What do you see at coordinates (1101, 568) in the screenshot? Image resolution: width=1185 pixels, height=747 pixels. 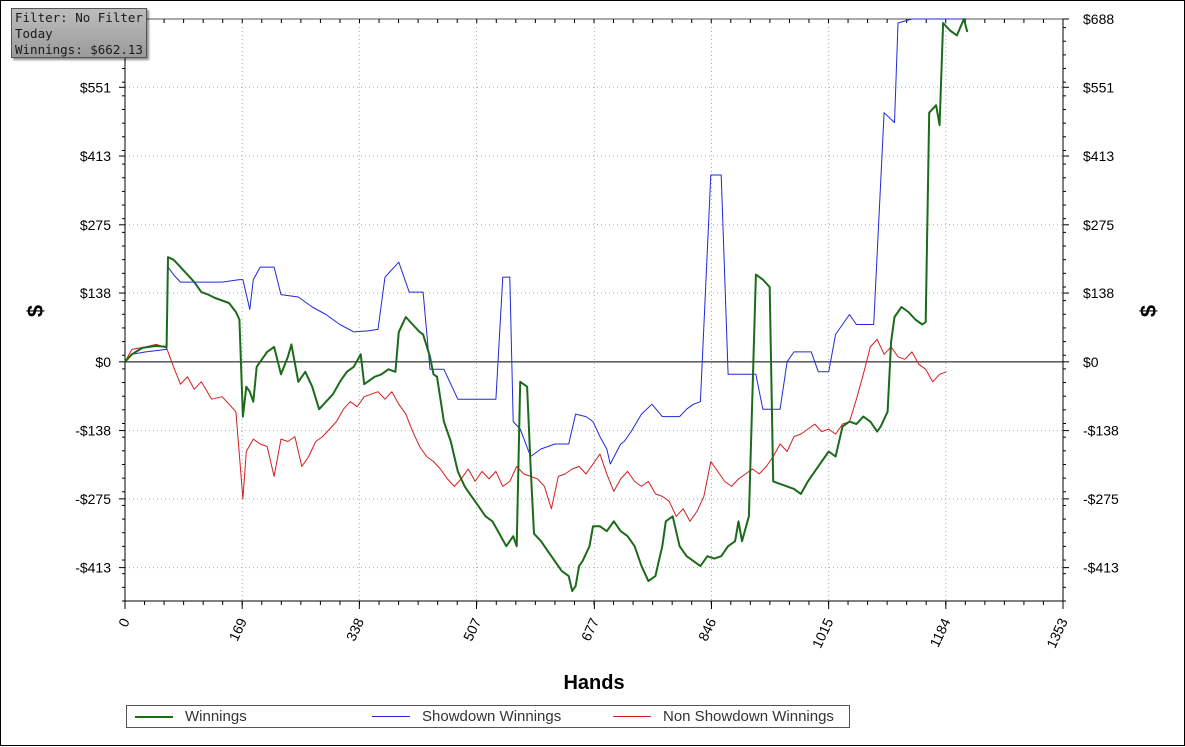 I see `y-tick-label-right: -$413` at bounding box center [1101, 568].